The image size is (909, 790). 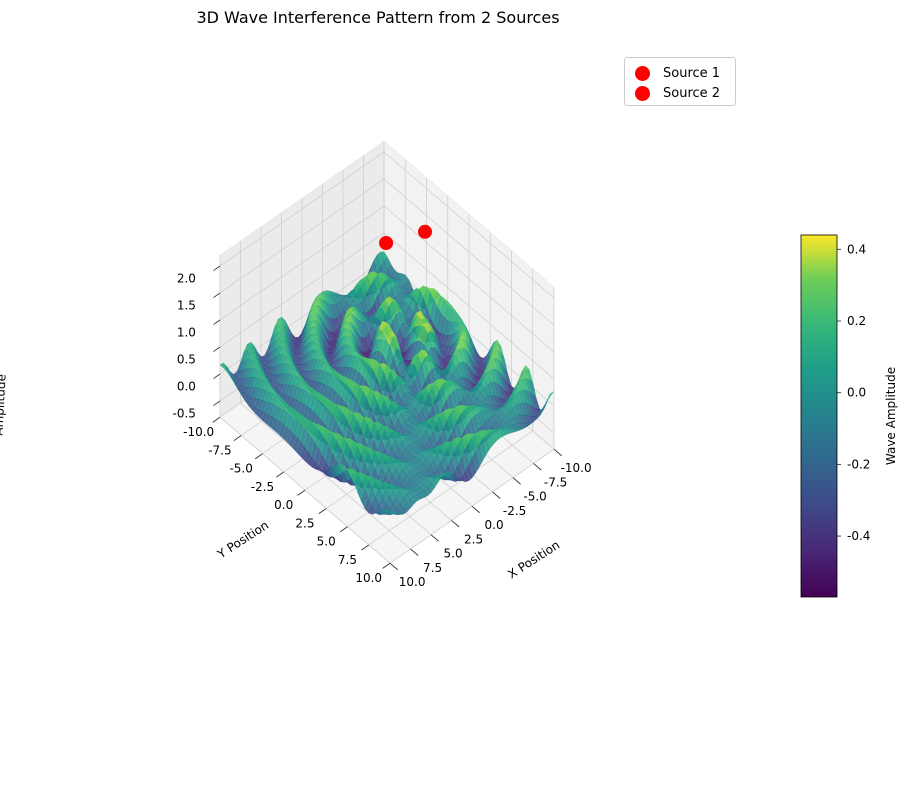 I want to click on y-tick-label: -10.0, so click(x=576, y=468).